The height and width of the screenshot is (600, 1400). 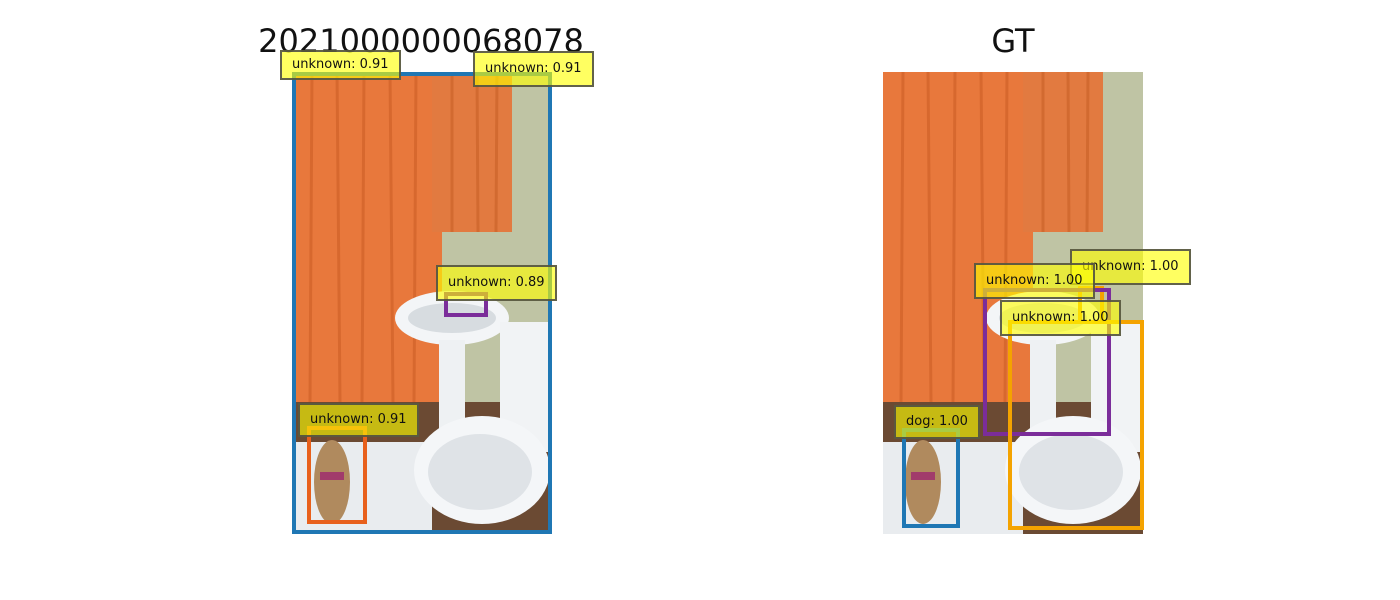 What do you see at coordinates (496, 283) in the screenshot?
I see `detection-label: unknown: 0.89` at bounding box center [496, 283].